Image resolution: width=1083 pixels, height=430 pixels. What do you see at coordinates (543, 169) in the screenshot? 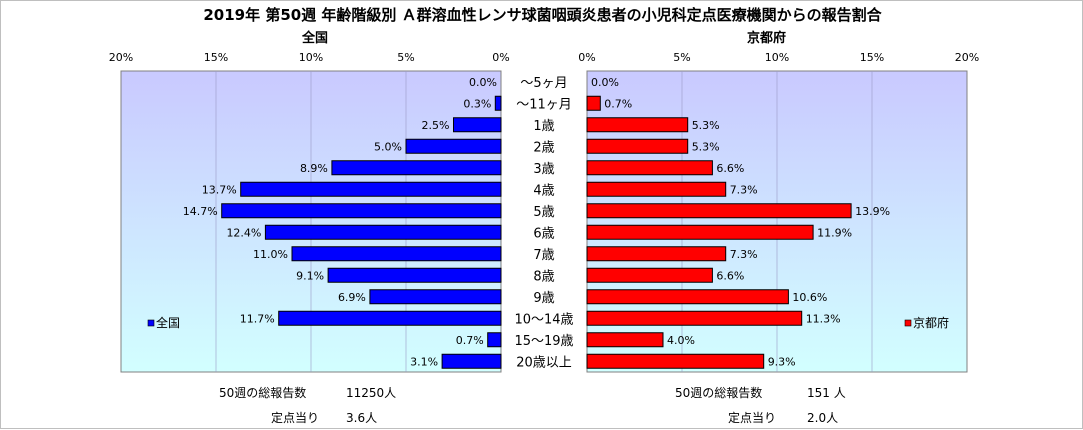
I see `category-label: 3歳` at bounding box center [543, 169].